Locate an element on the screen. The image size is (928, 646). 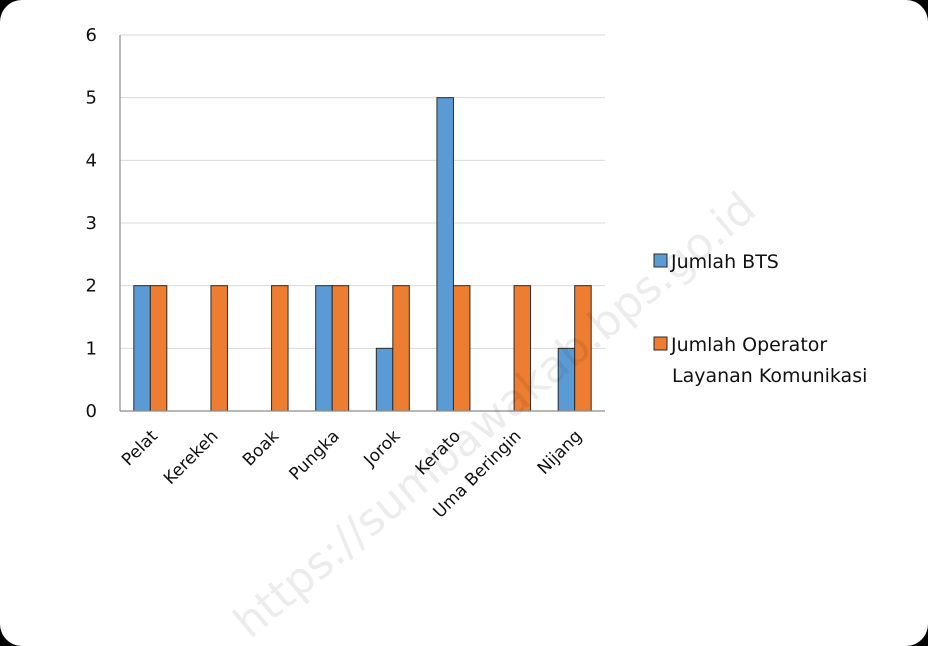
y-tick-label: 1 is located at coordinates (91, 348).